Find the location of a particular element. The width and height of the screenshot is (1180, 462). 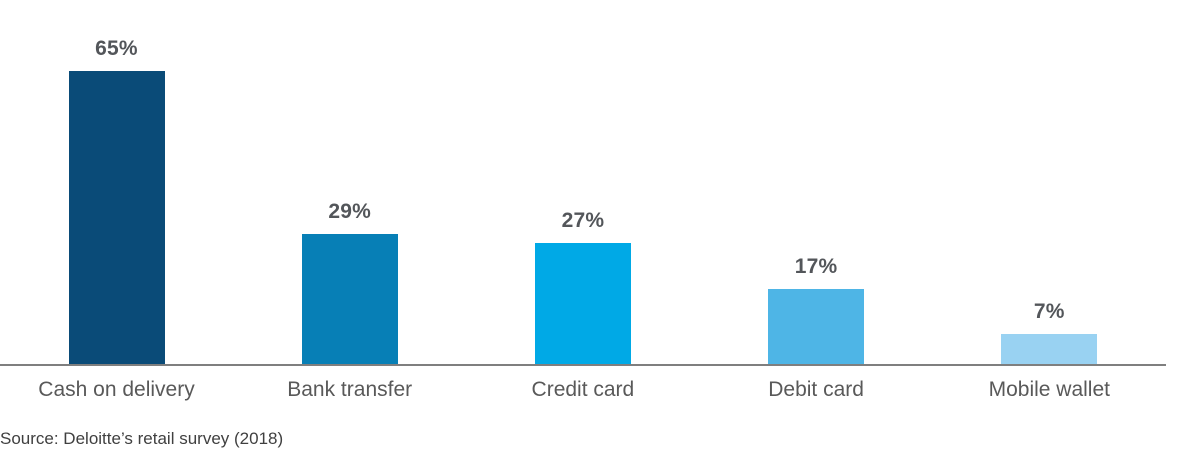

bar-credit-card is located at coordinates (582, 304).